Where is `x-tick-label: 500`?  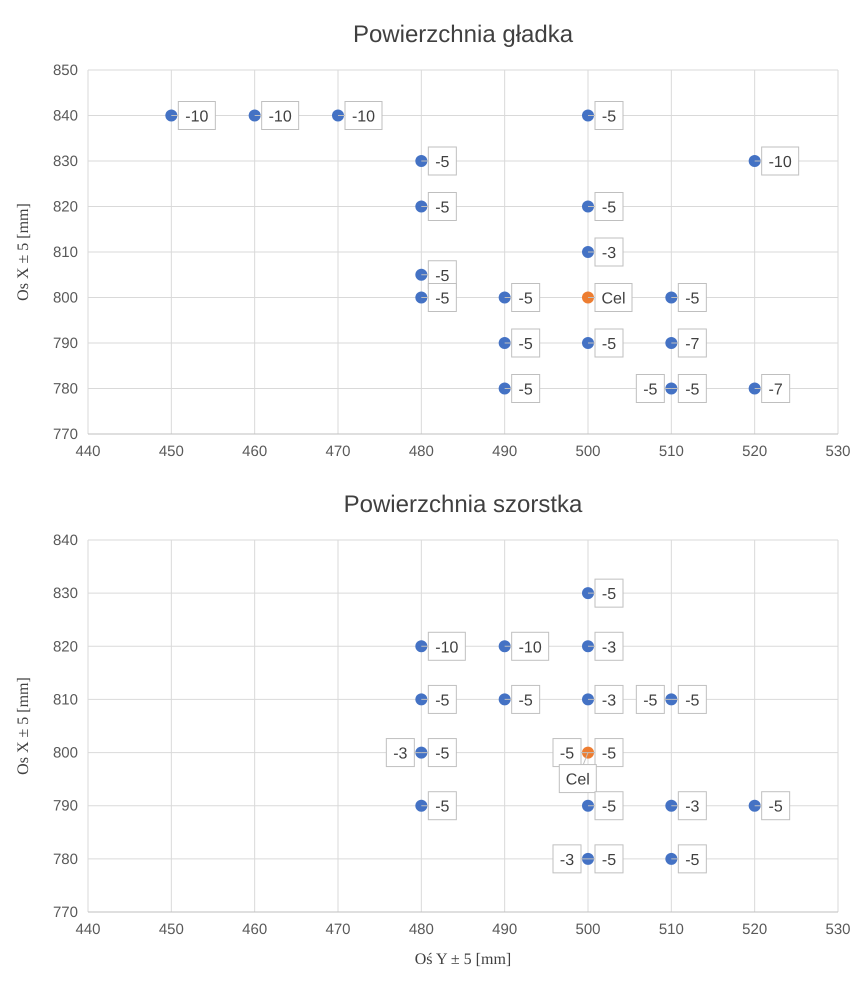
x-tick-label: 500 is located at coordinates (588, 451).